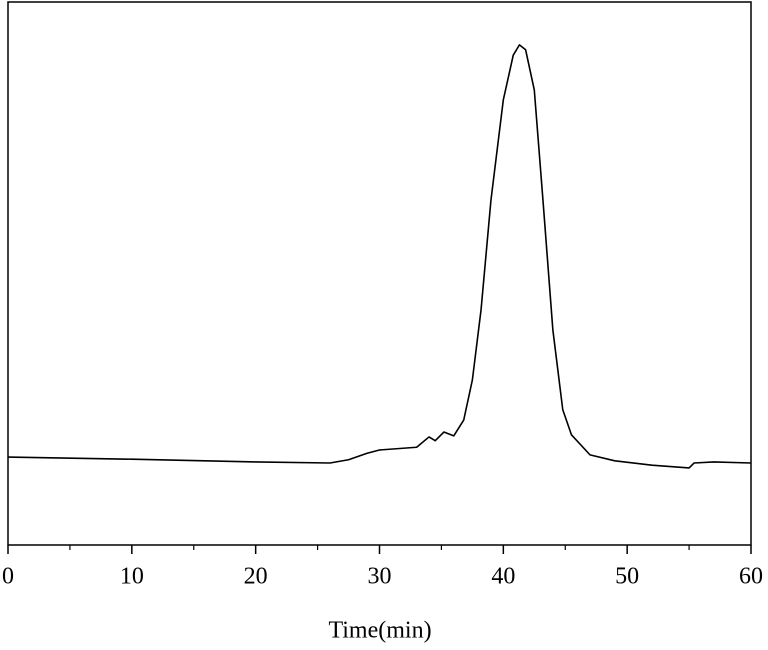 This screenshot has width=768, height=650. Describe the element at coordinates (627, 577) in the screenshot. I see `x-tick-label: 50` at that location.